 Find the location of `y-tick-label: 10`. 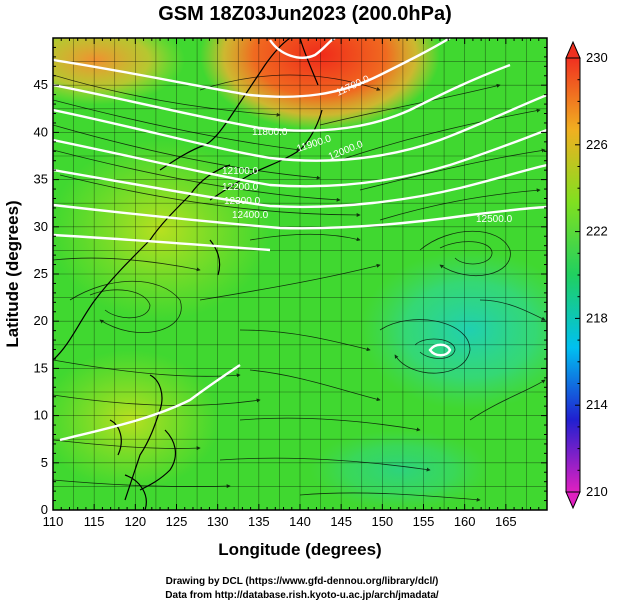

y-tick-label: 10 is located at coordinates (41, 415).